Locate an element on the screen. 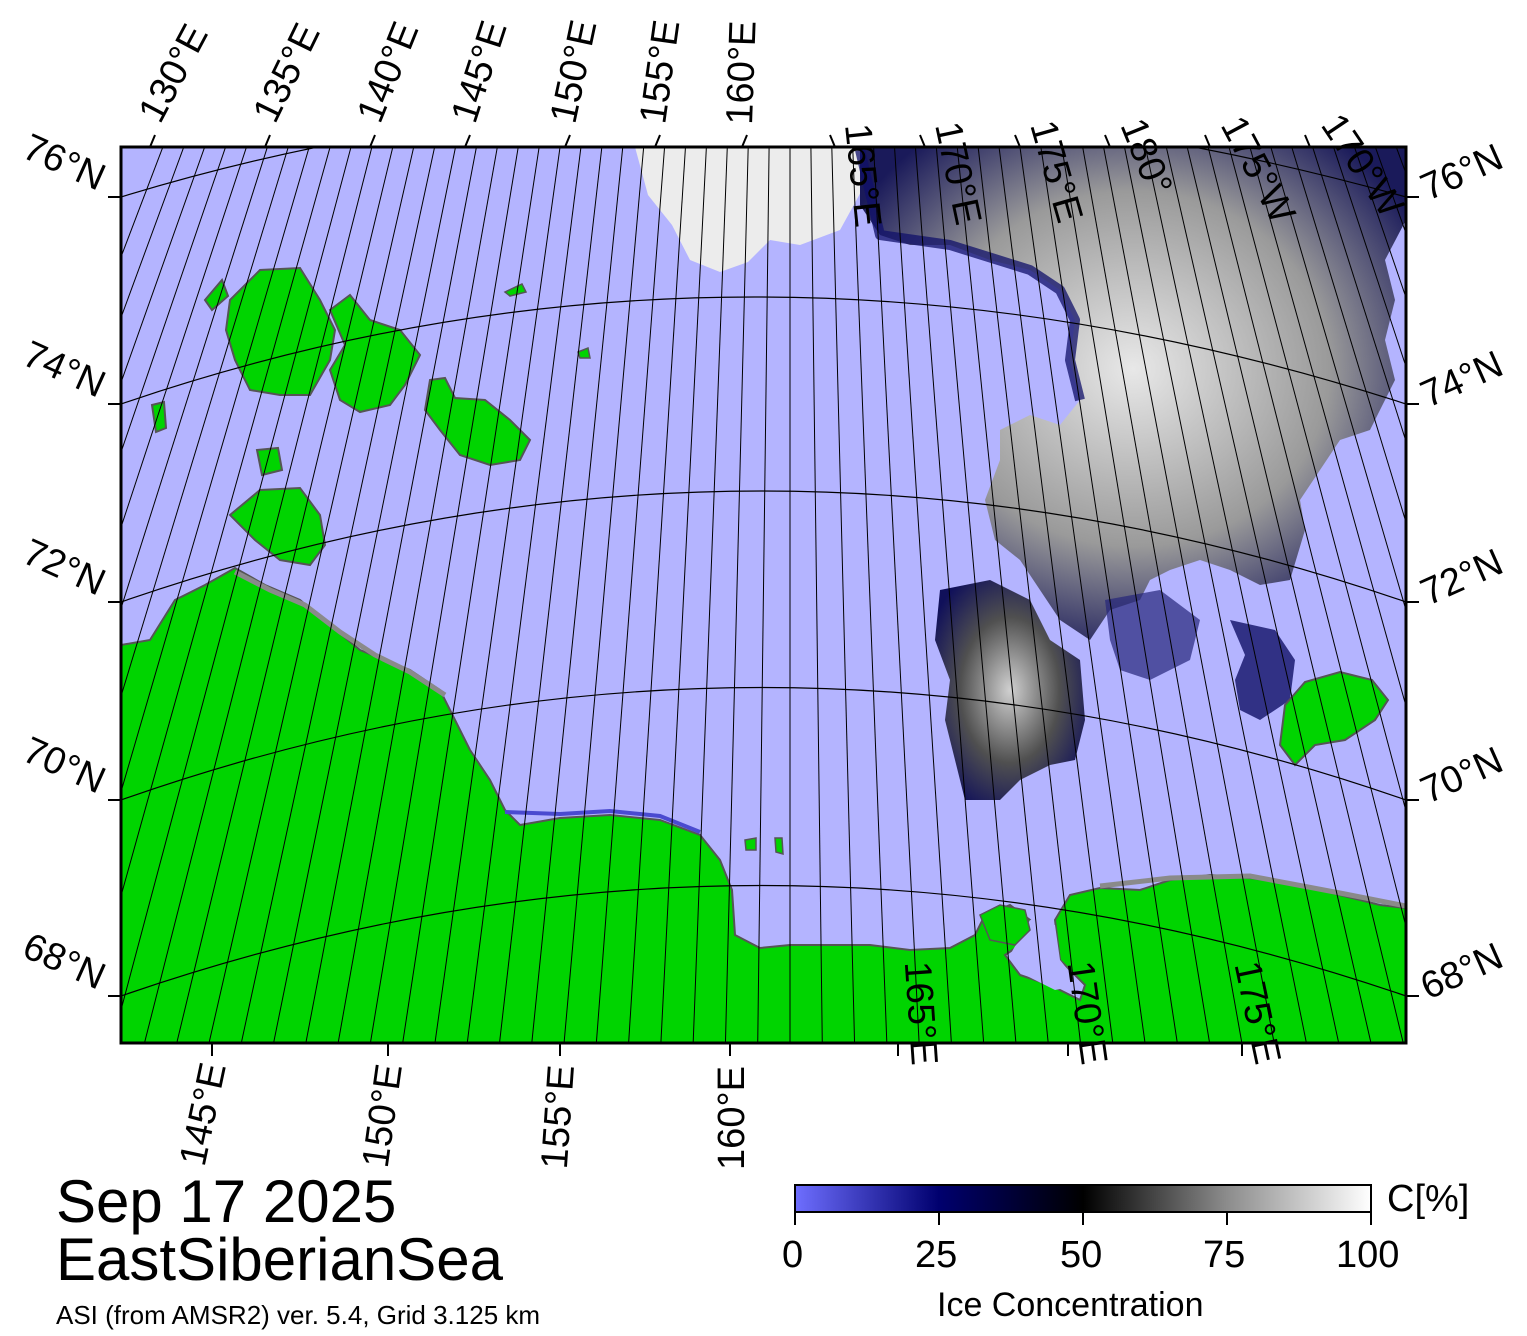 The image size is (1527, 1336). bottom-axis-label: 155°E is located at coordinates (558, 1117).